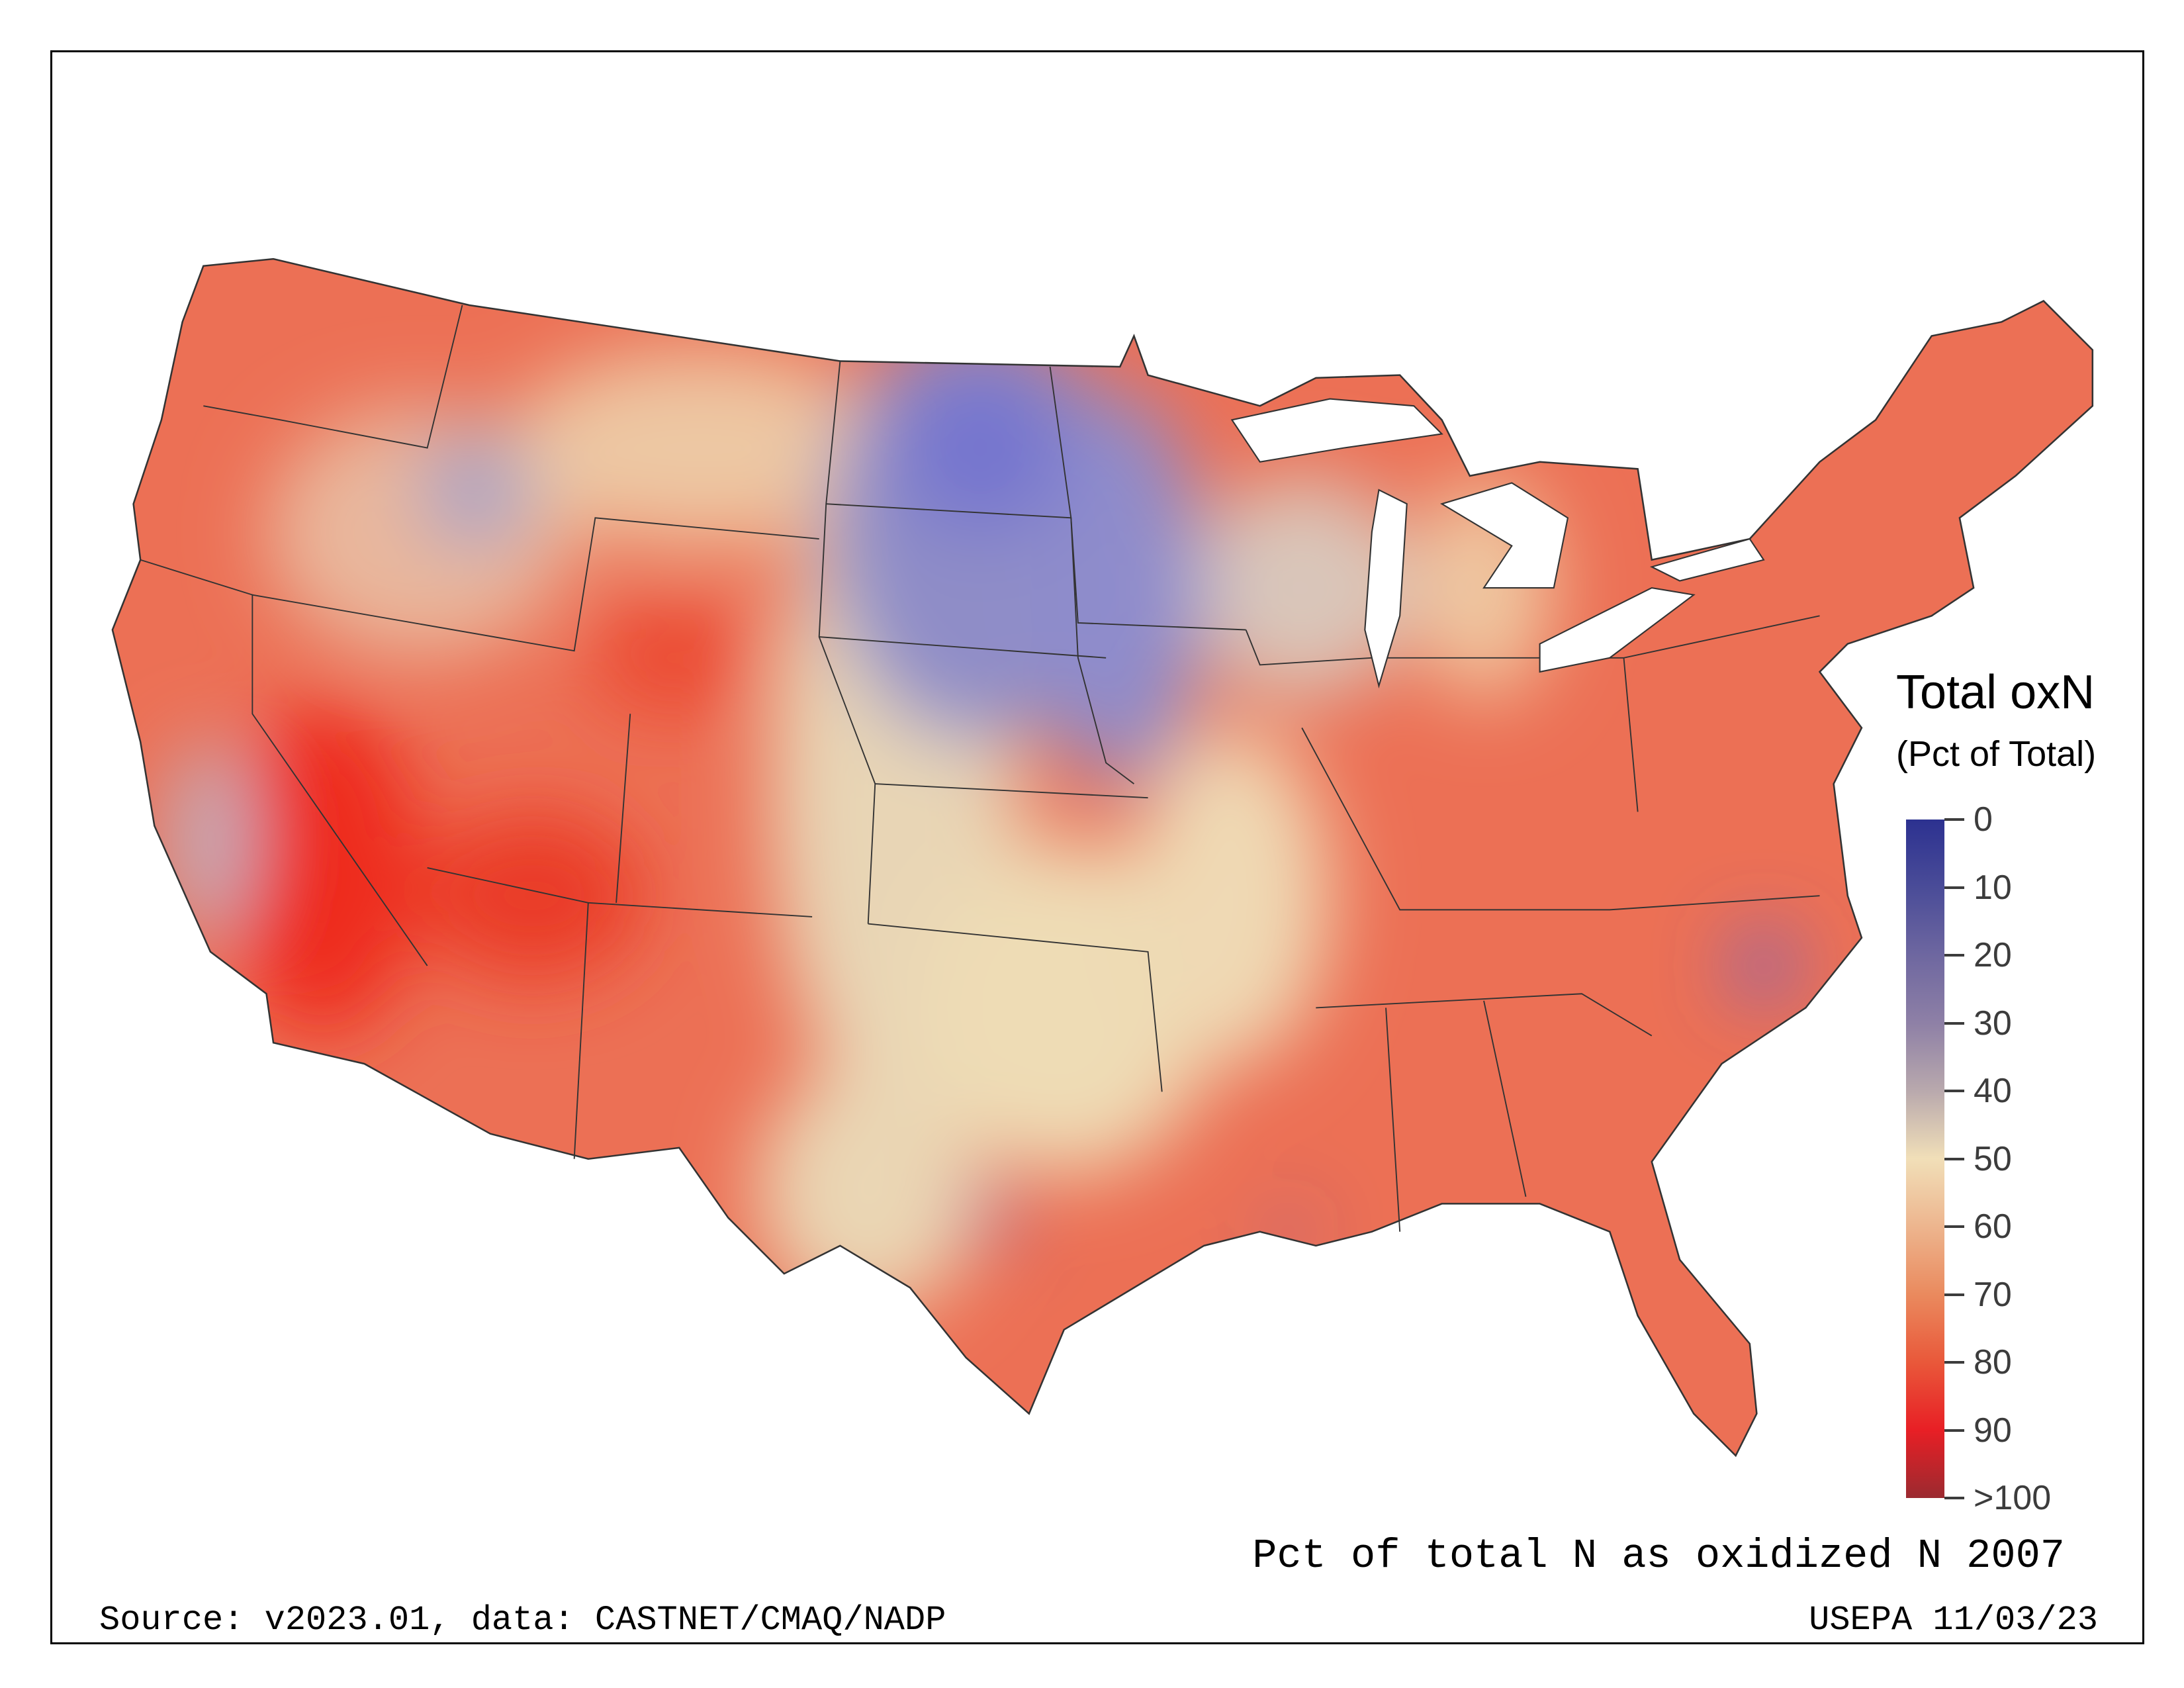  I want to click on colorbar-tick-label: 10, so click(1993, 887).